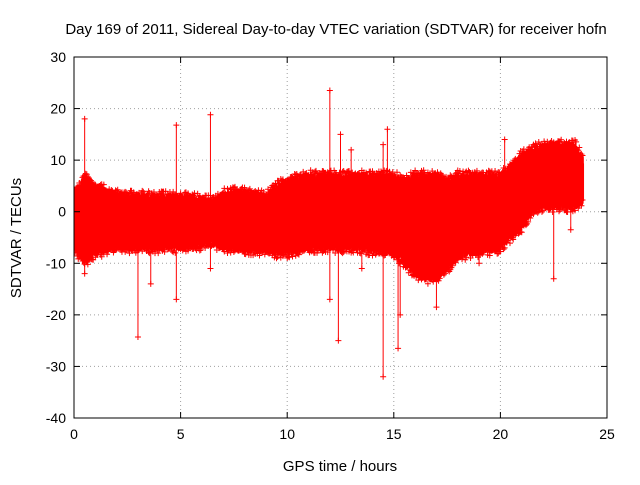 The image size is (640, 485). I want to click on y-tick-label: 20, so click(58, 109).